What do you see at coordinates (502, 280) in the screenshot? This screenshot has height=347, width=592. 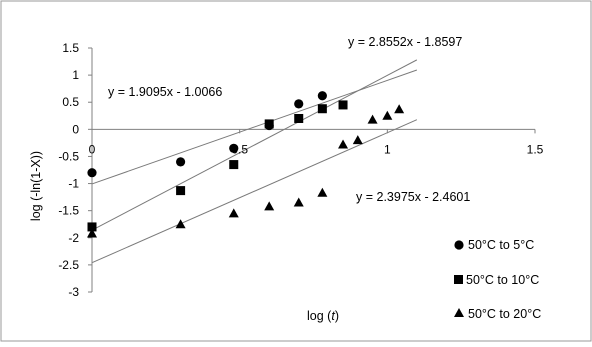 I see `legend-label-10c: 50°C to 10°C` at bounding box center [502, 280].